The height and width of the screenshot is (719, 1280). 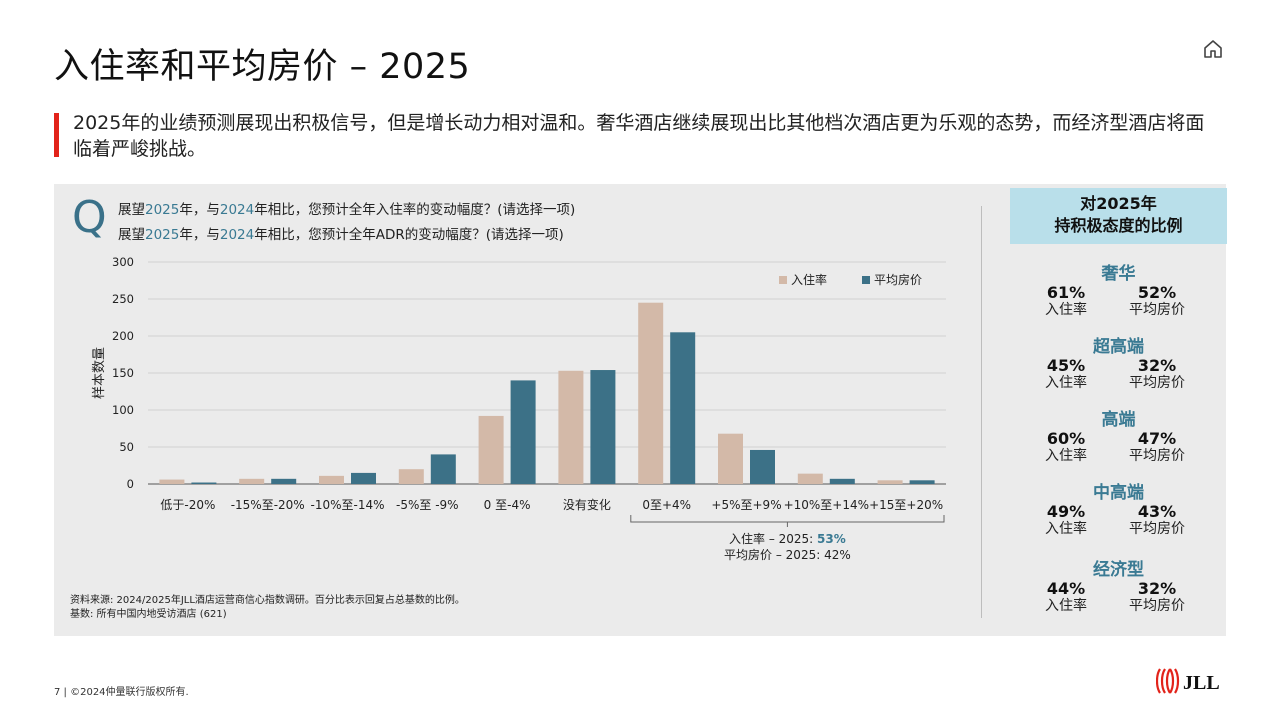 What do you see at coordinates (1118, 435) in the screenshot?
I see `segment-upscale: 高端 60% 入住率 47% 平均房价` at bounding box center [1118, 435].